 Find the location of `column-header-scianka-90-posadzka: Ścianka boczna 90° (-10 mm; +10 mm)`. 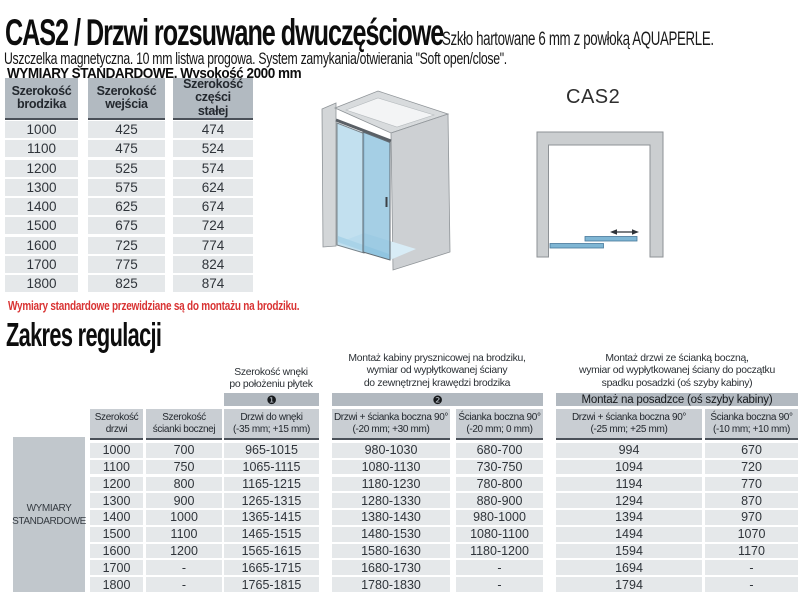

column-header-scianka-90-posadzka: Ścianka boczna 90° (-10 mm; +10 mm) is located at coordinates (751, 424).